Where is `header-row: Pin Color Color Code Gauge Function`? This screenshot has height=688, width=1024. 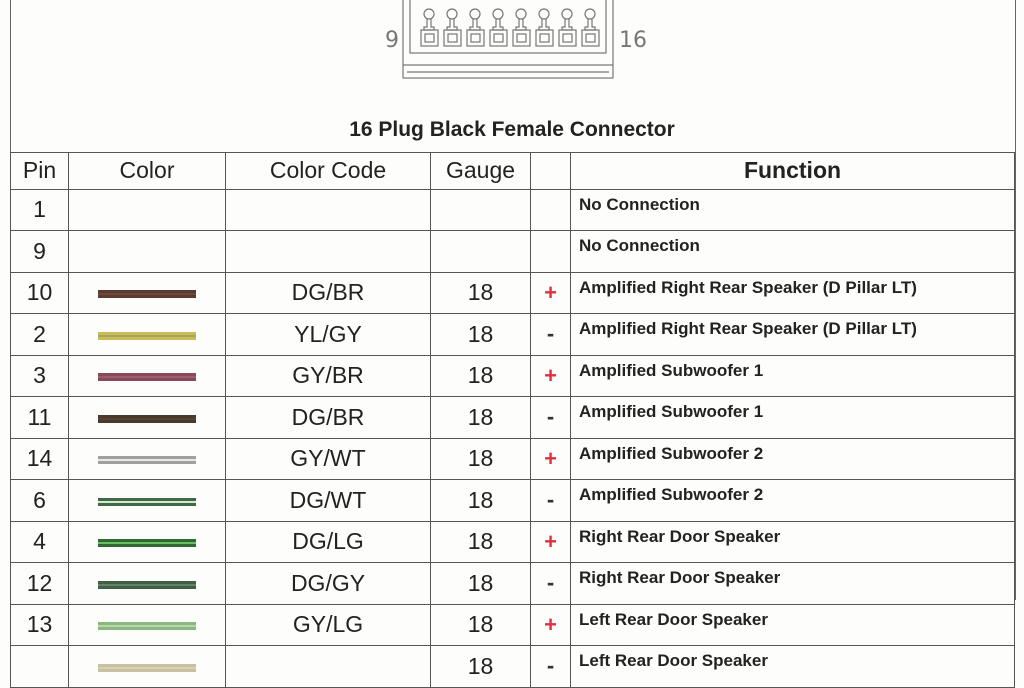
header-row: Pin Color Color Code Gauge Function is located at coordinates (512, 171).